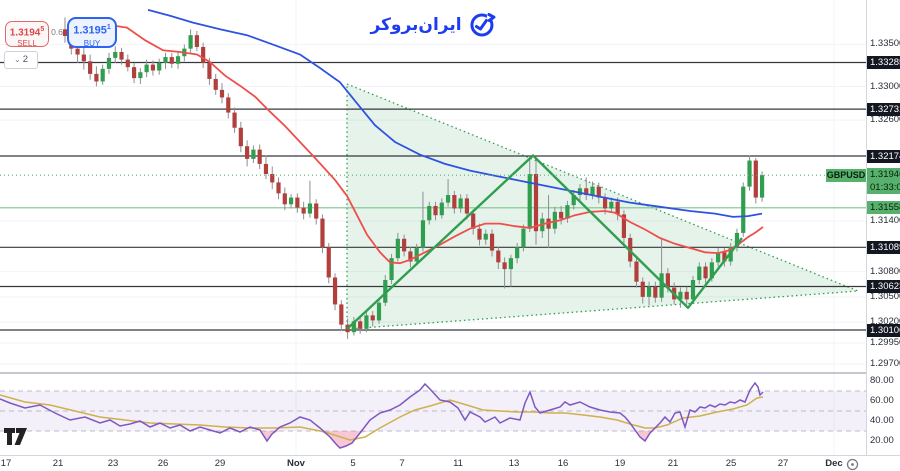  Describe the element at coordinates (883, 156) in the screenshot. I see `level-price-badge: 1.32174` at that location.